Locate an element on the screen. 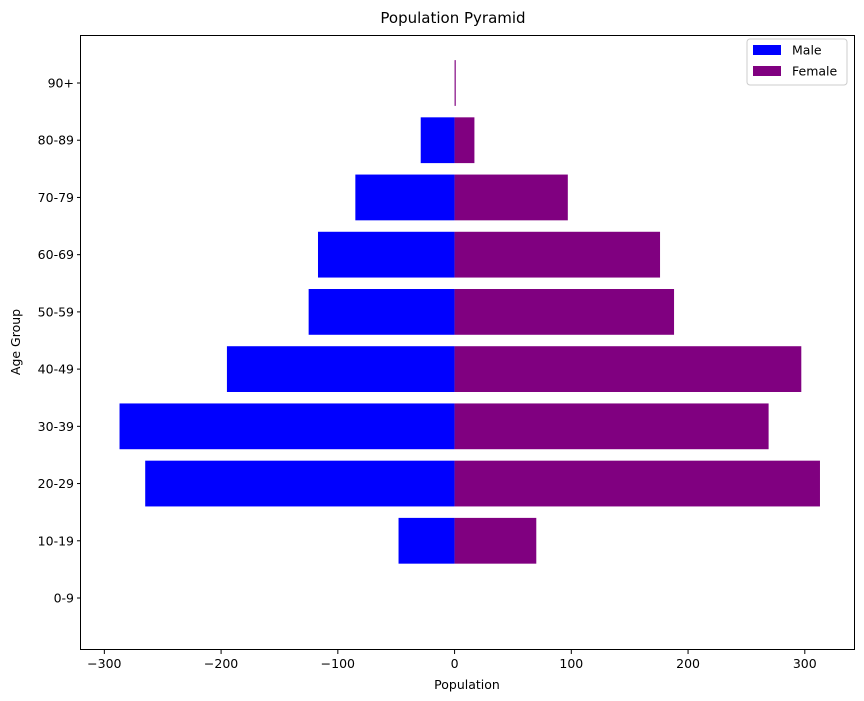  legend-swatch-female is located at coordinates (767, 71).